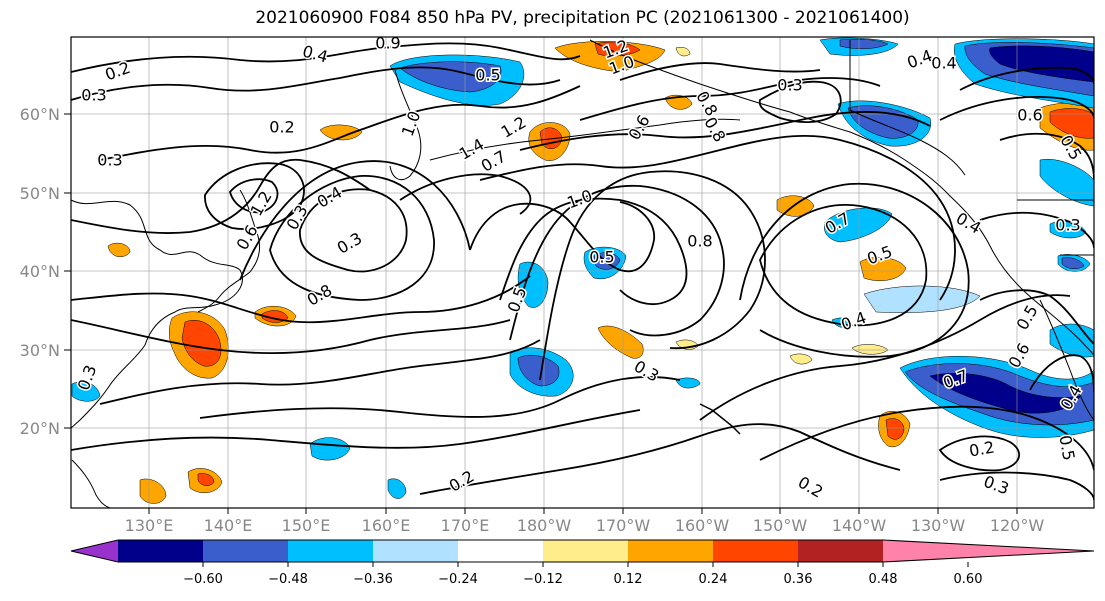 The height and width of the screenshot is (601, 1105). Describe the element at coordinates (40, 193) in the screenshot. I see `lat-label: 50°N` at that location.